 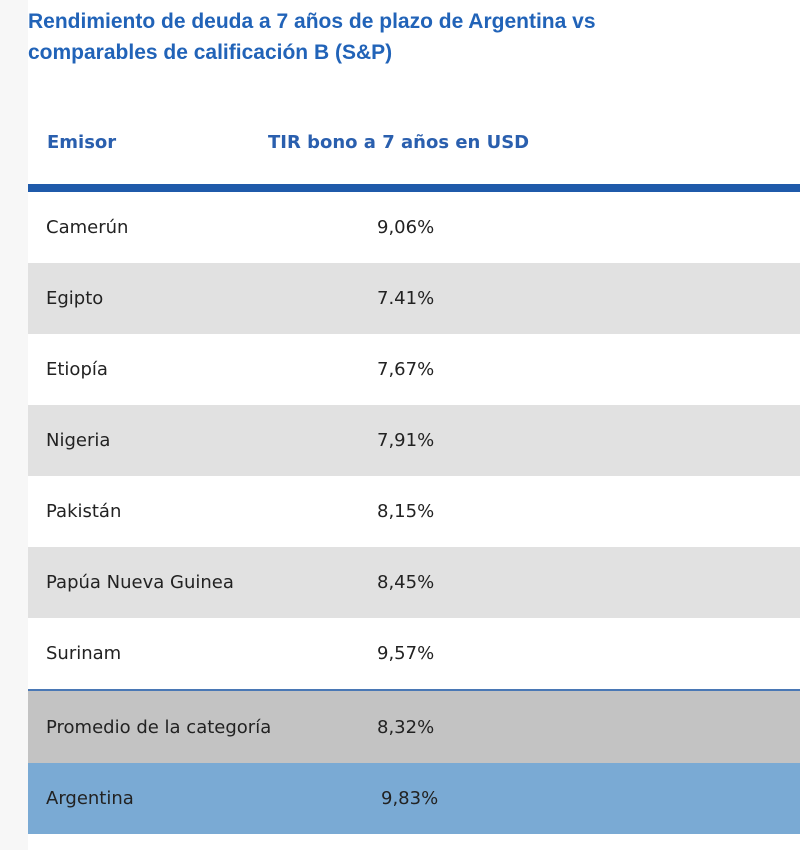 I want to click on table-row-suriname: Surinam 9,57%, so click(x=414, y=653).